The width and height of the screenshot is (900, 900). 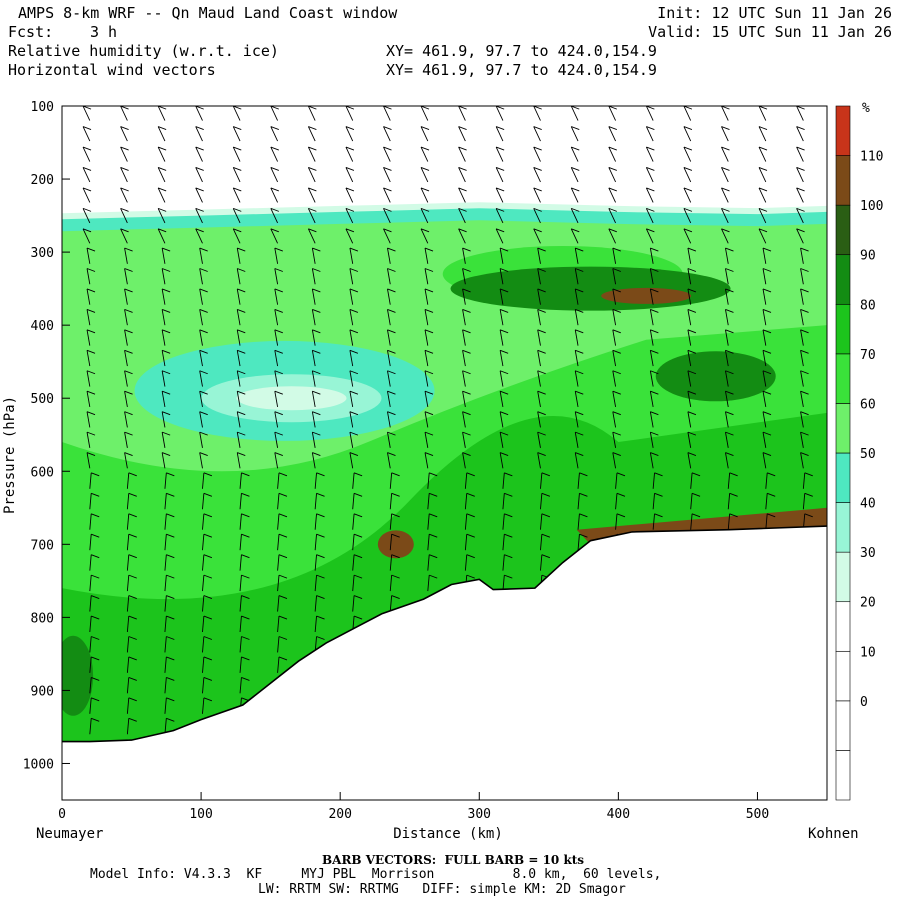 I want to click on y-tick-label: 700, so click(x=42, y=545).